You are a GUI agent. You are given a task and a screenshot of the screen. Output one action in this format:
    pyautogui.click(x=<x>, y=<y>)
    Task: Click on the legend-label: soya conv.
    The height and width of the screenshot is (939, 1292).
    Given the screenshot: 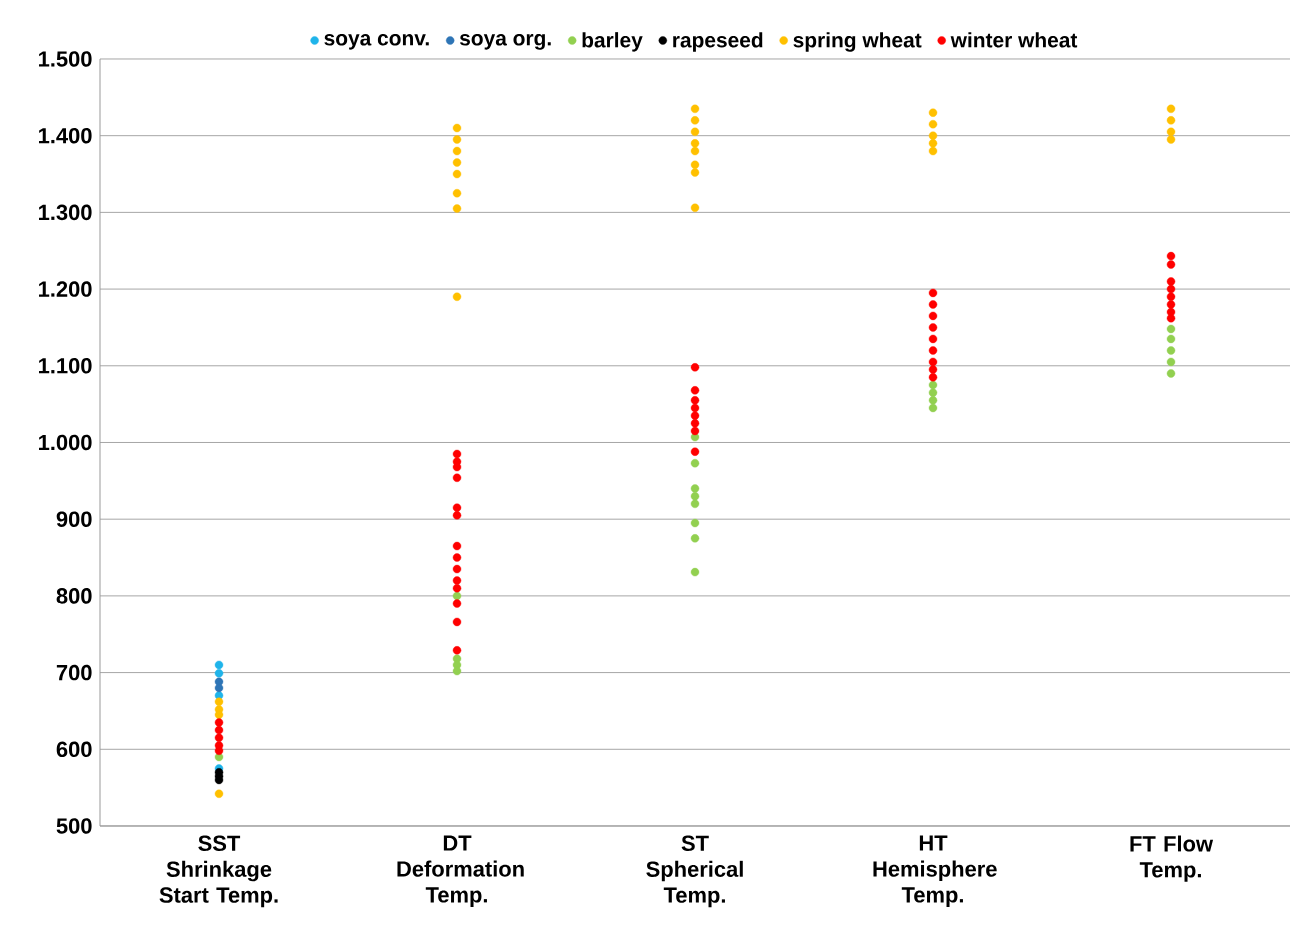 What is the action you would take?
    pyautogui.click(x=376, y=42)
    